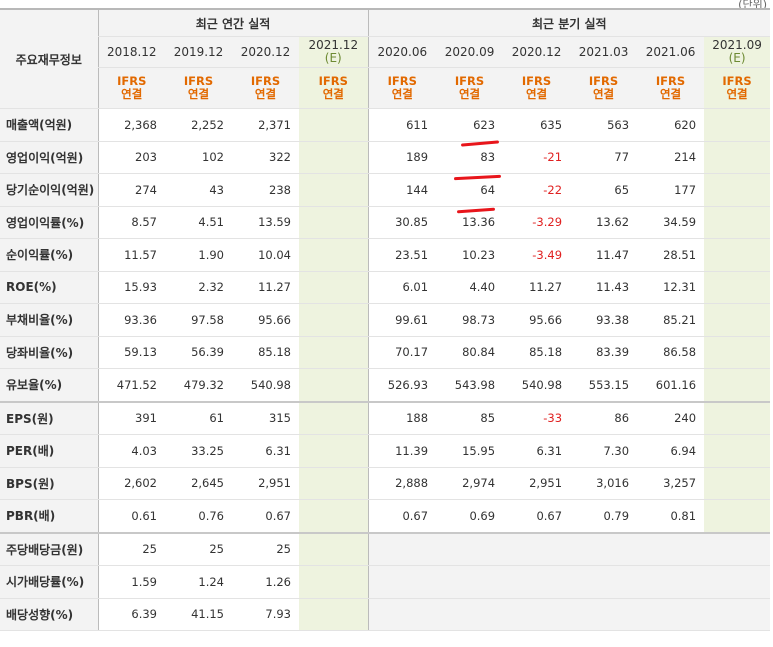 This screenshot has height=647, width=773. What do you see at coordinates (402, 190) in the screenshot?
I see `quarter-value: 144` at bounding box center [402, 190].